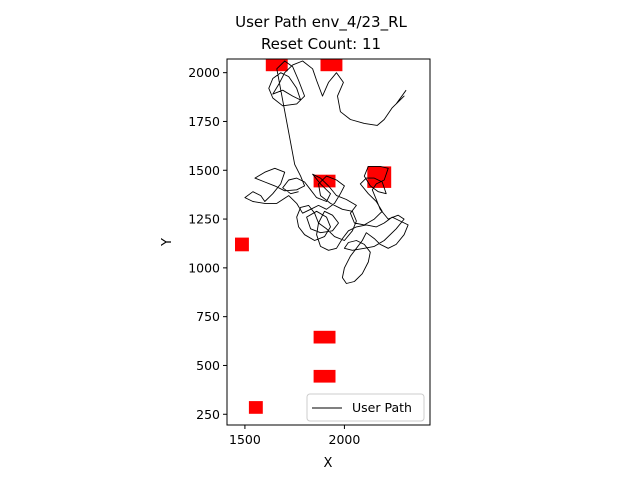 This screenshot has width=640, height=480. Describe the element at coordinates (204, 121) in the screenshot. I see `y-tick-label-1750: 1750` at that location.